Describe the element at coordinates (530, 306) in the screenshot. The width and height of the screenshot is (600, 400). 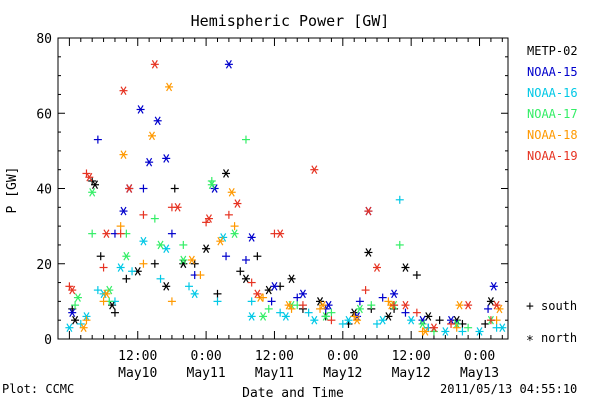
I see `legend-south-glyph: +` at that location.